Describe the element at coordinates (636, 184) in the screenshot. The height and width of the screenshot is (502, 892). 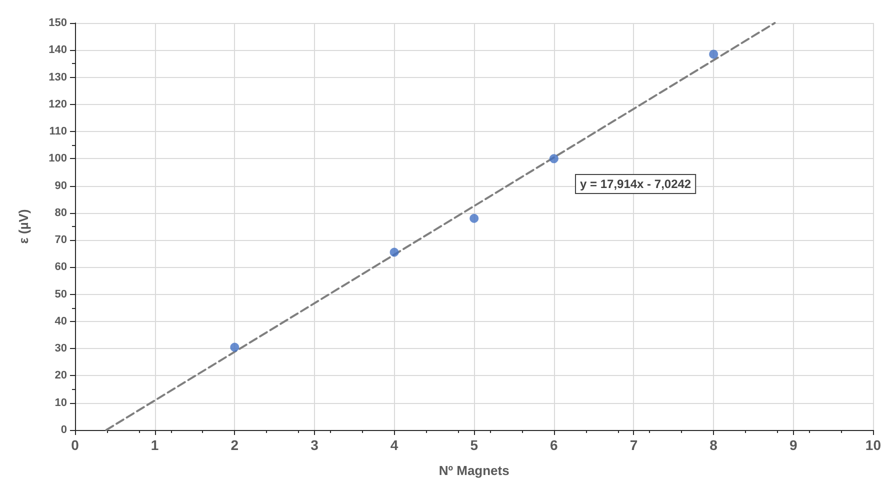
I see `annotation: y = 17,914x - 7,0242` at that location.